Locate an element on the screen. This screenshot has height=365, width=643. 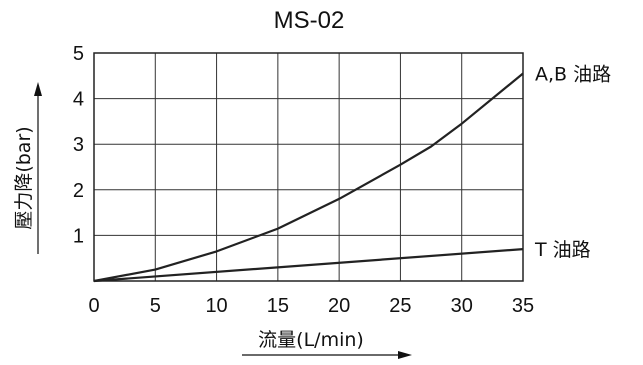
y-axis-ticks: 1 2 3 4 5 is located at coordinates (78, 145).